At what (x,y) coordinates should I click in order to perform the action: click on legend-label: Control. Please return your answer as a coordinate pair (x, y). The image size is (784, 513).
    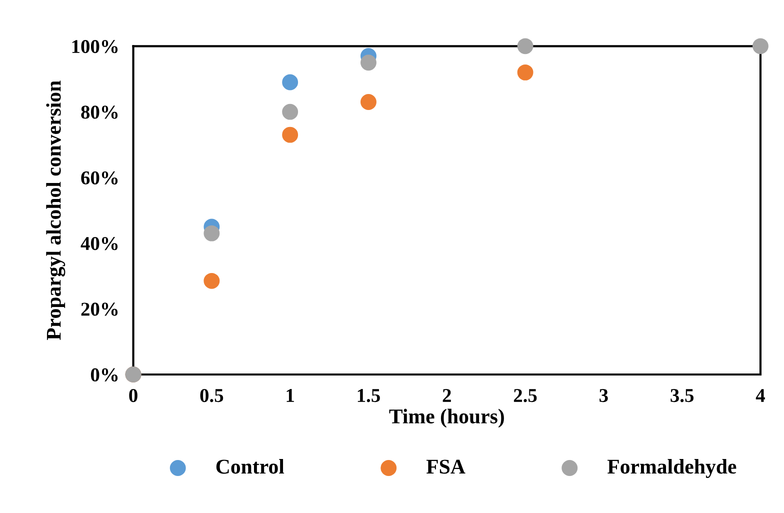
    Looking at the image, I should click on (250, 466).